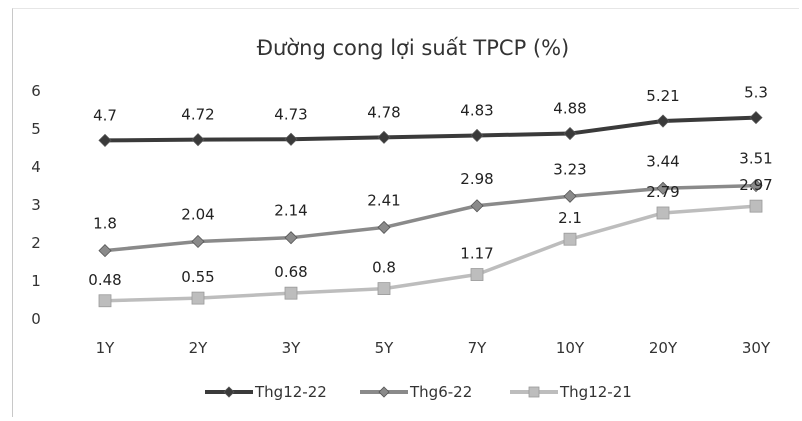  What do you see at coordinates (570, 348) in the screenshot?
I see `x-tick-label-5: 10Y` at bounding box center [570, 348].